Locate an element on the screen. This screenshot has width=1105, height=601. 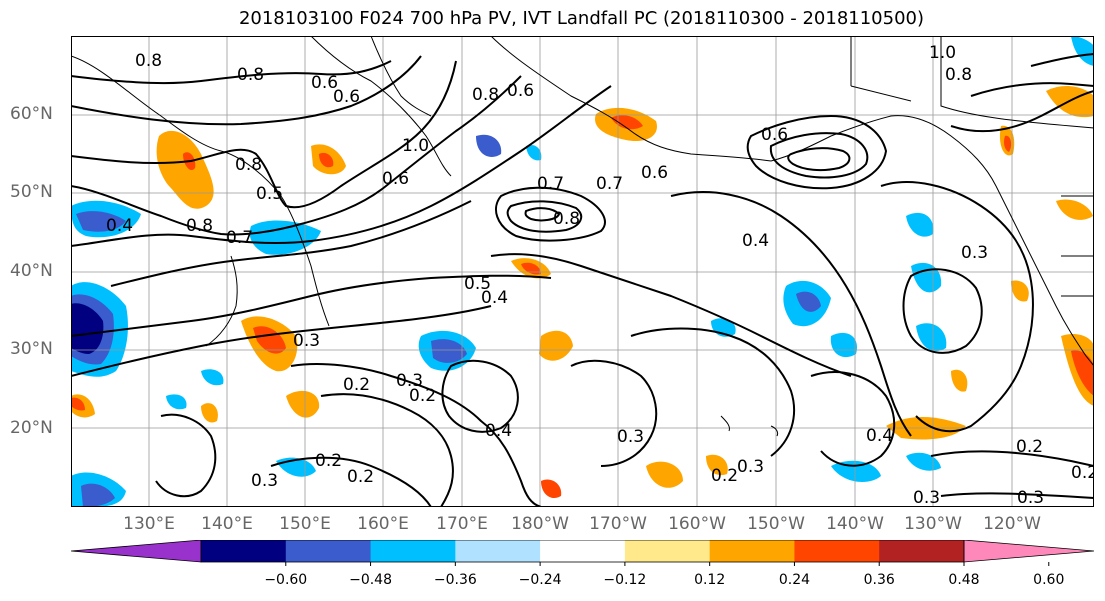
lon-label: 140°E is located at coordinates (227, 524).